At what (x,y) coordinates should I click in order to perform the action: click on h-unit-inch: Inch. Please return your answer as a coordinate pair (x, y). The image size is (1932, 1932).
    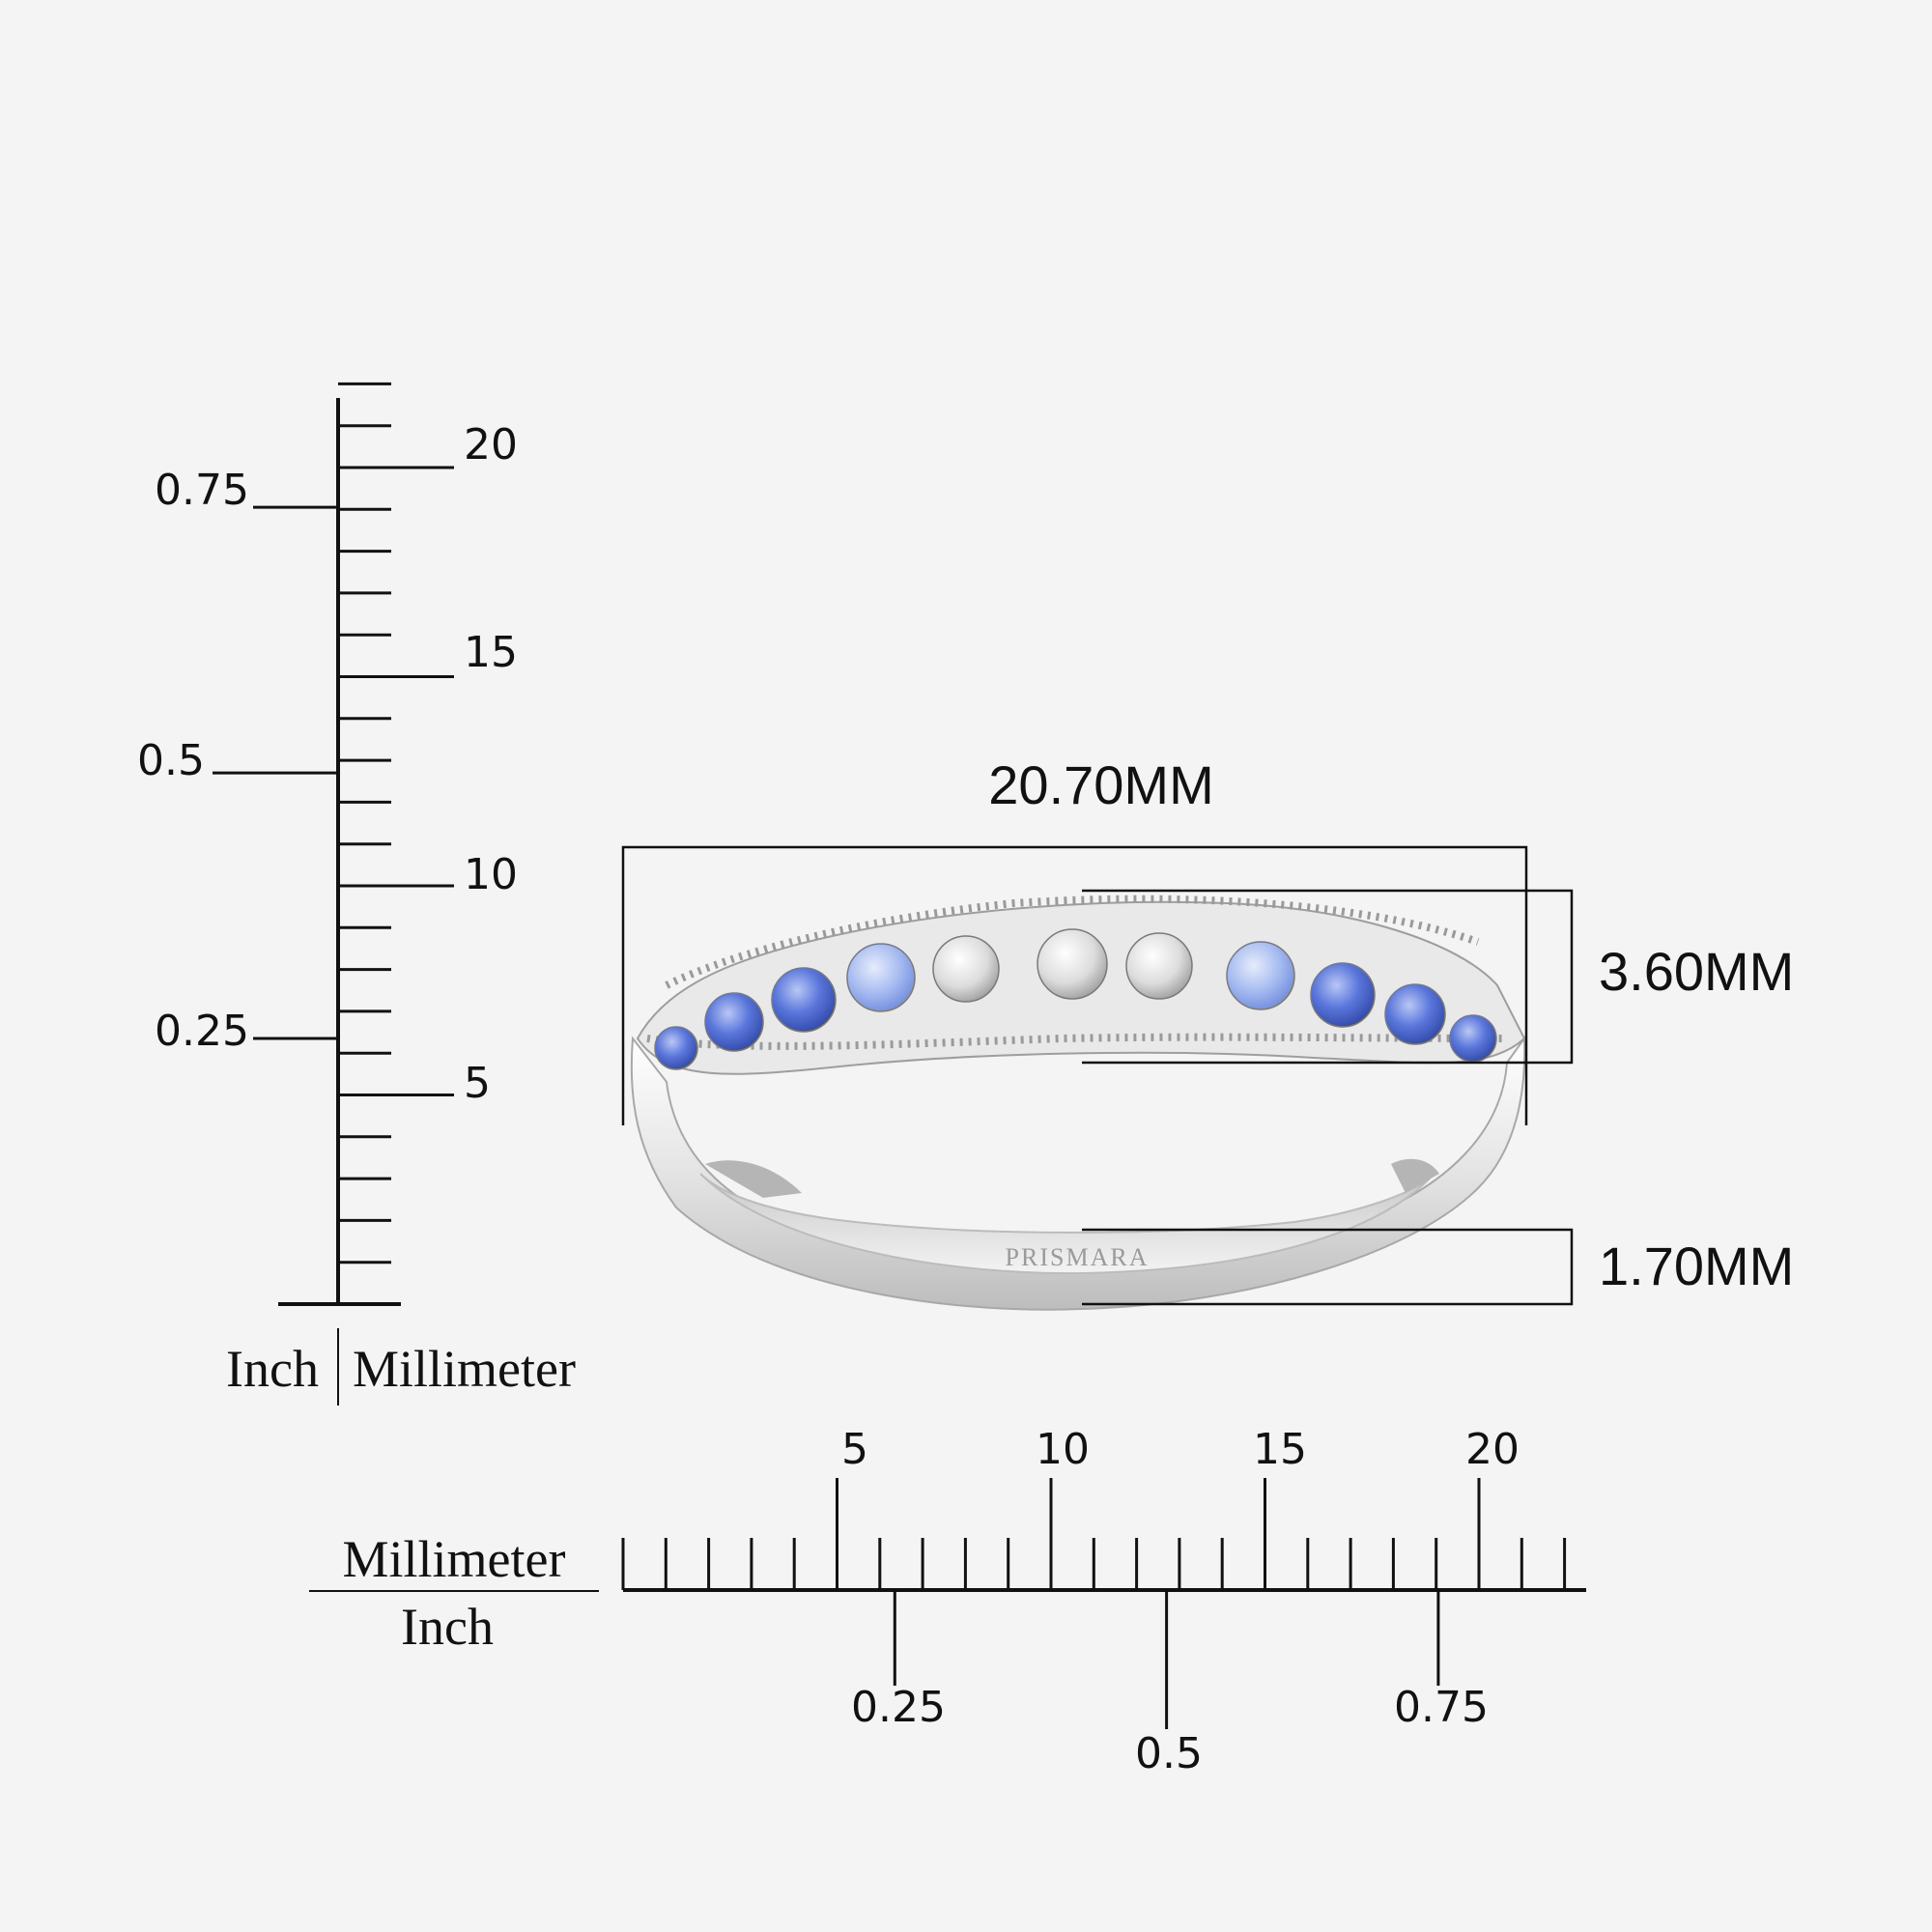
    Looking at the image, I should click on (447, 1627).